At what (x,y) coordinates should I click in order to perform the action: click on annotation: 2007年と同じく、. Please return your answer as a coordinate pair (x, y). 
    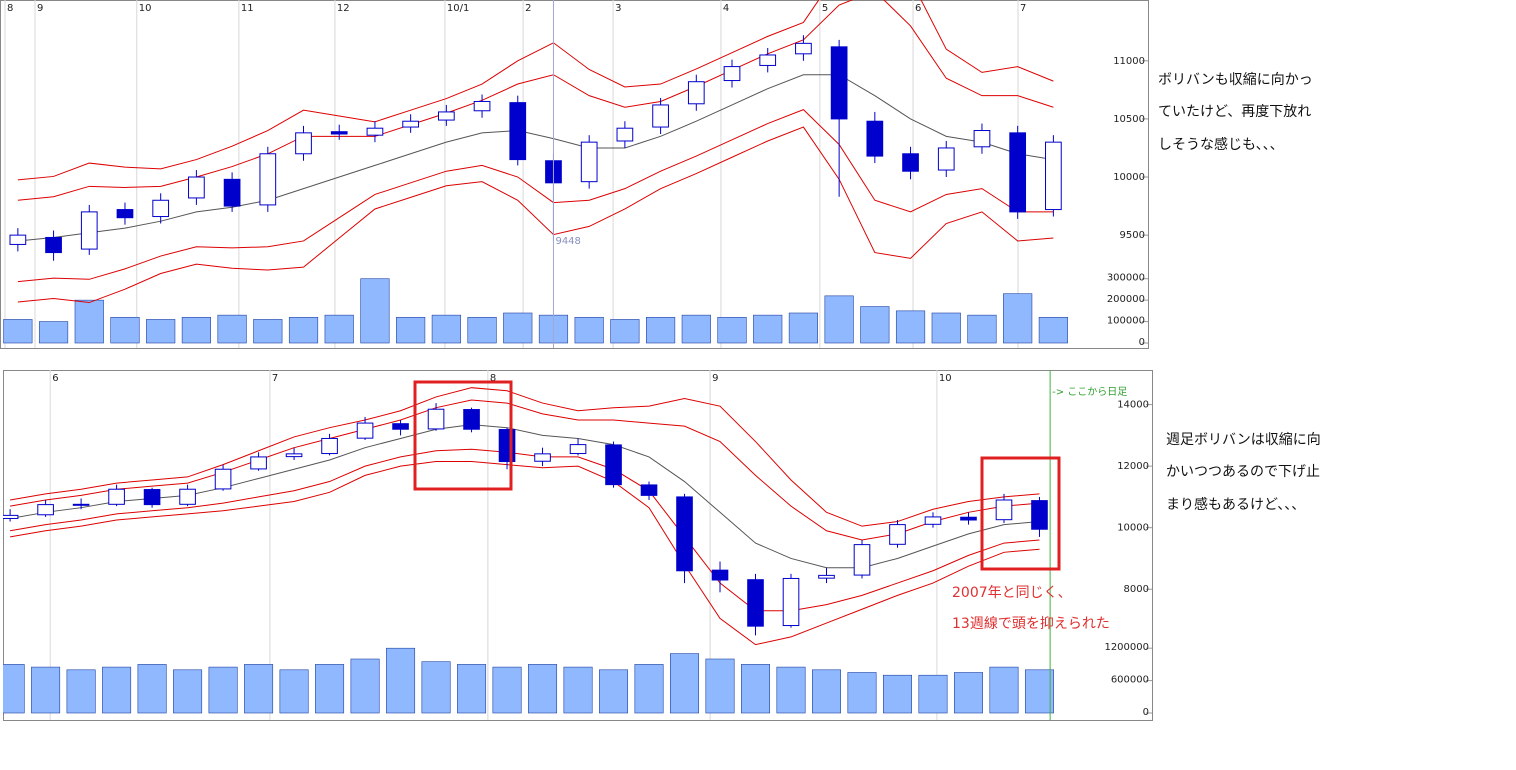
    Looking at the image, I should click on (1012, 593).